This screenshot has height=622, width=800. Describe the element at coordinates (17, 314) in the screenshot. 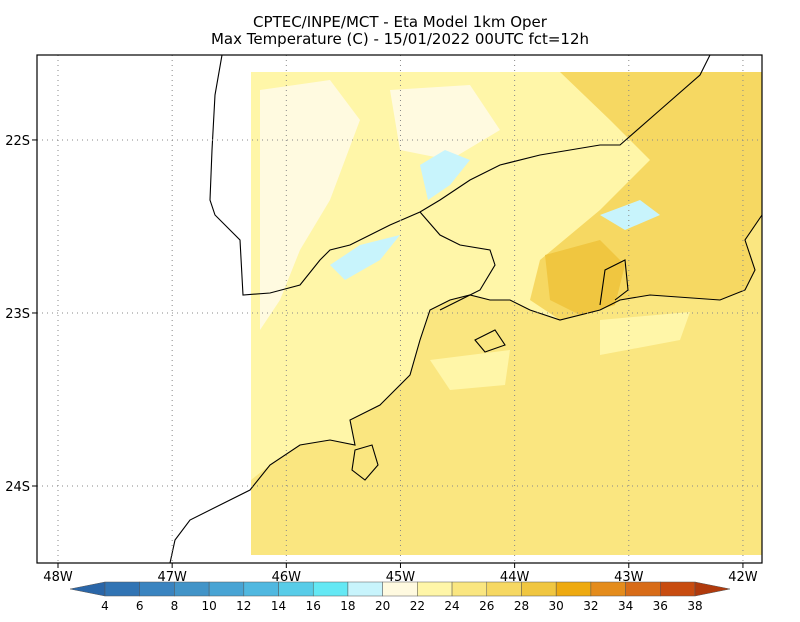

I see `y-tick-label: 23S` at that location.